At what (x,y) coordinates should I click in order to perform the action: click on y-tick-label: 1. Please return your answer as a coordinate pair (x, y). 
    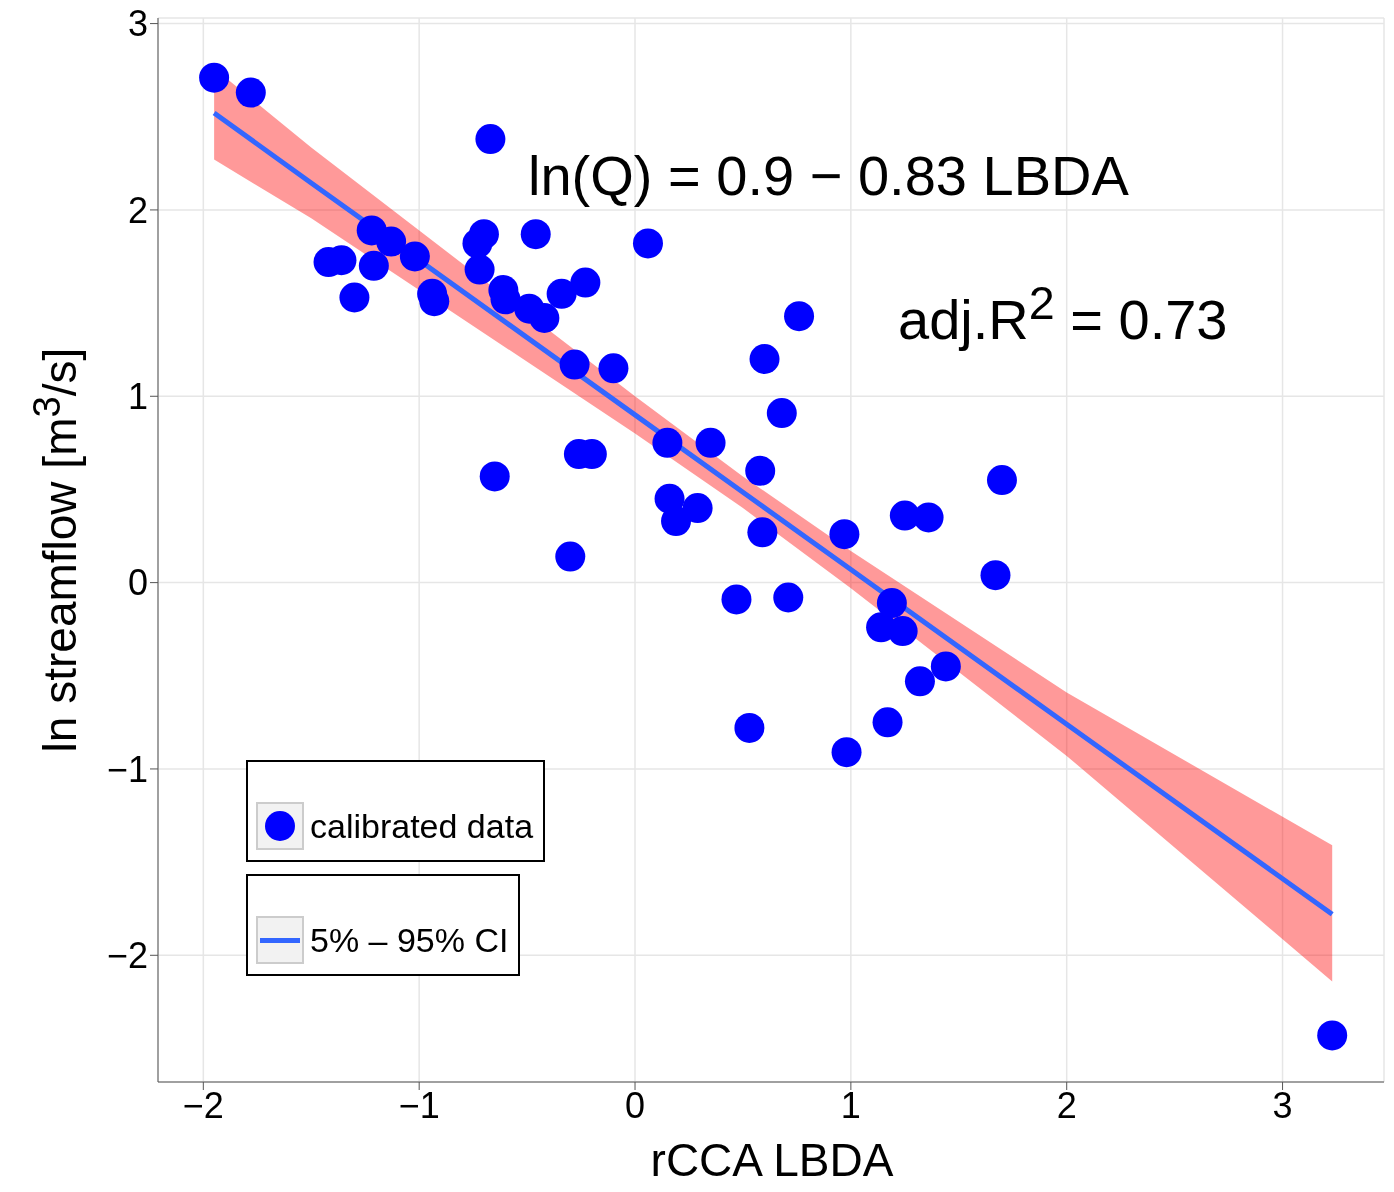
    Looking at the image, I should click on (137, 397).